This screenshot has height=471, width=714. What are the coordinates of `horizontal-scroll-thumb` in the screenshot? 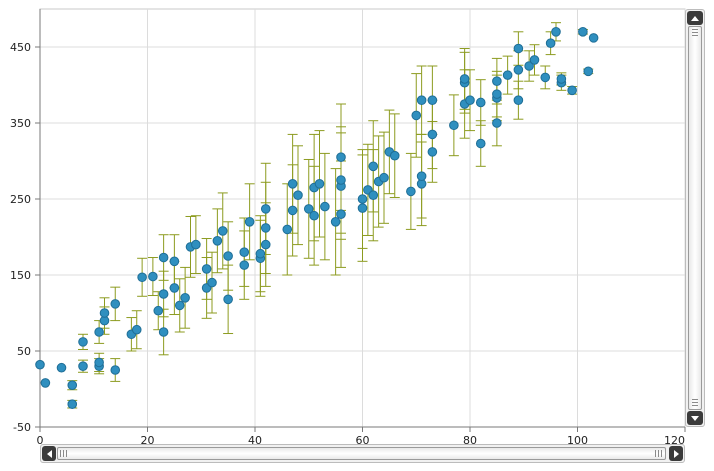 It's located at (361, 453).